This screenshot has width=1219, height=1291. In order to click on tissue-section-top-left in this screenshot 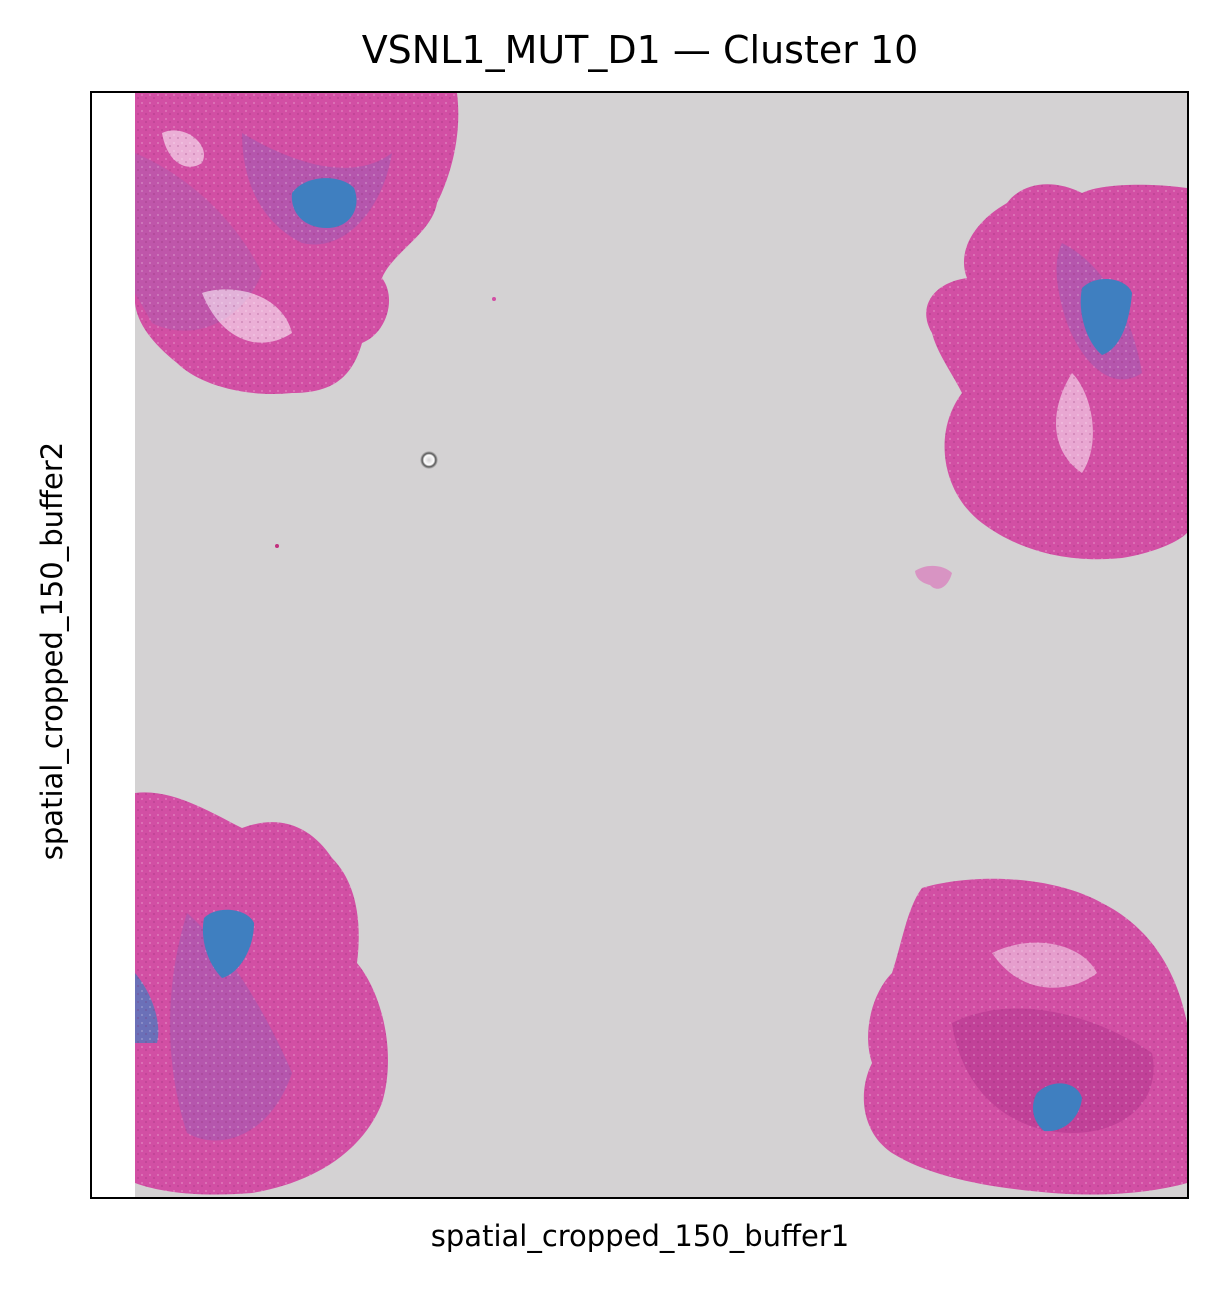, I will do `click(297, 243)`.